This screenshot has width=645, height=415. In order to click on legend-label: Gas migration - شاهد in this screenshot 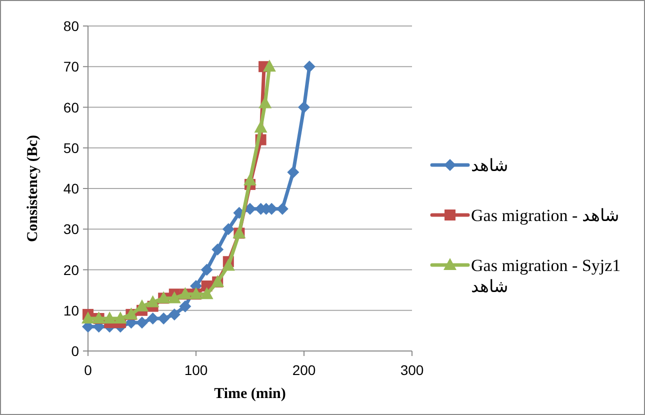, I will do `click(545, 215)`.